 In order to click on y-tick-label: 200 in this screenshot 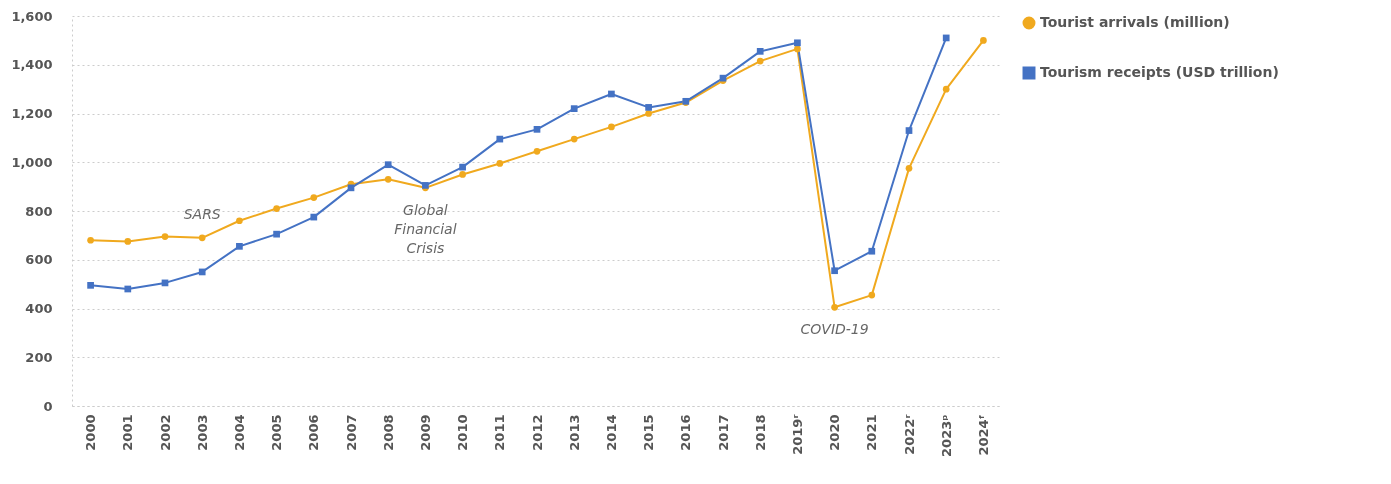, I will do `click(39, 357)`.